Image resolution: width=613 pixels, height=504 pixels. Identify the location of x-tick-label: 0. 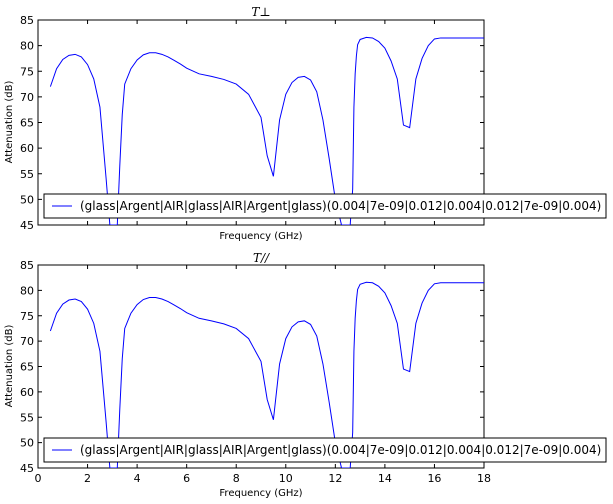
(38, 478).